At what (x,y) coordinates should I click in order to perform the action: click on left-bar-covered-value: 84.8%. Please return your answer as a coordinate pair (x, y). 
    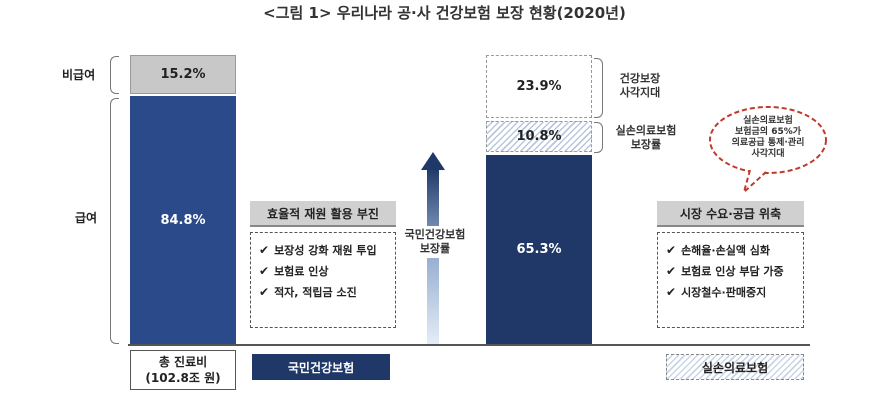
    Looking at the image, I should click on (183, 220).